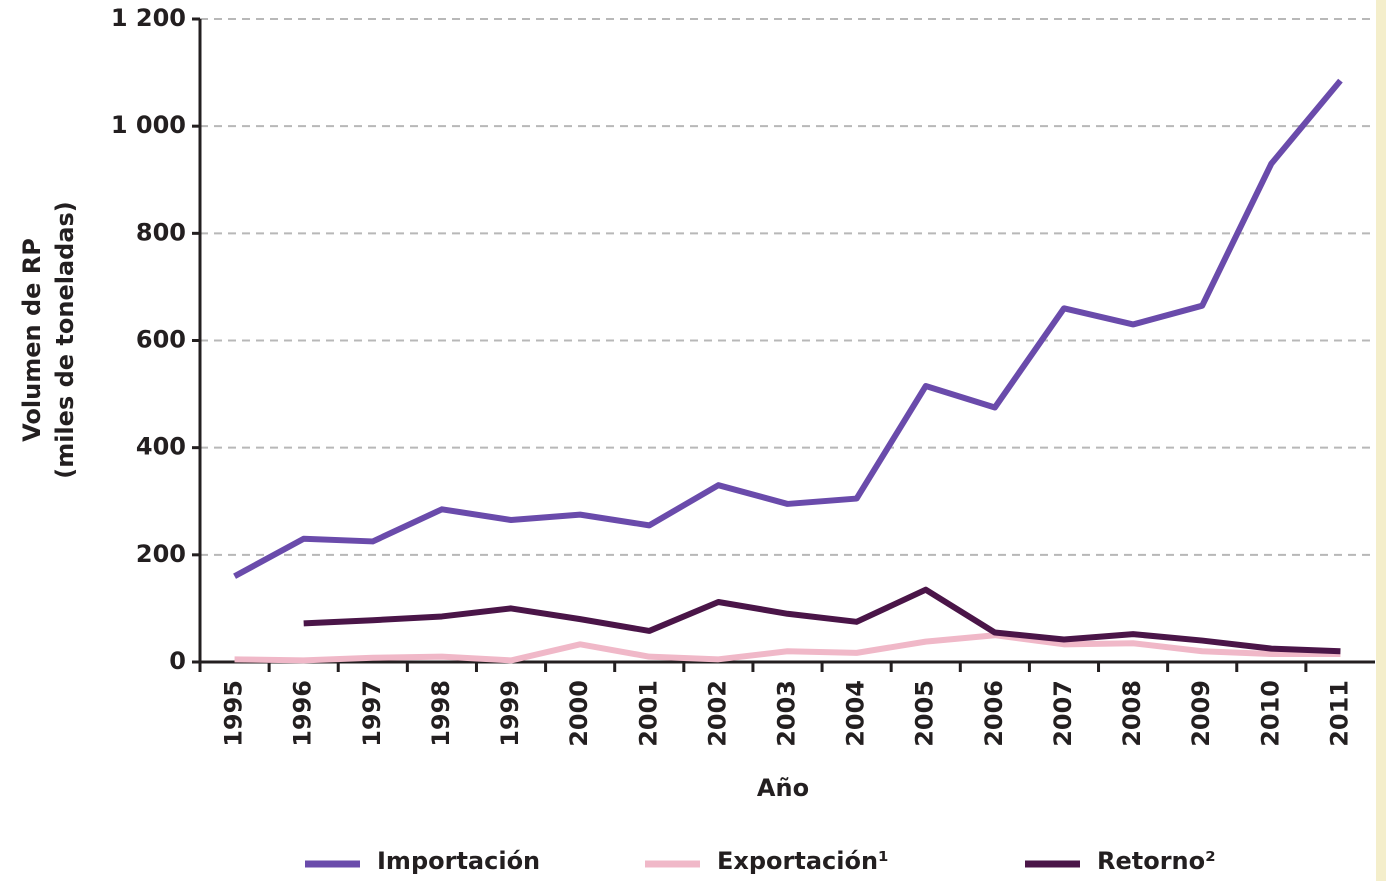  What do you see at coordinates (458, 861) in the screenshot?
I see `legend-label: Importación` at bounding box center [458, 861].